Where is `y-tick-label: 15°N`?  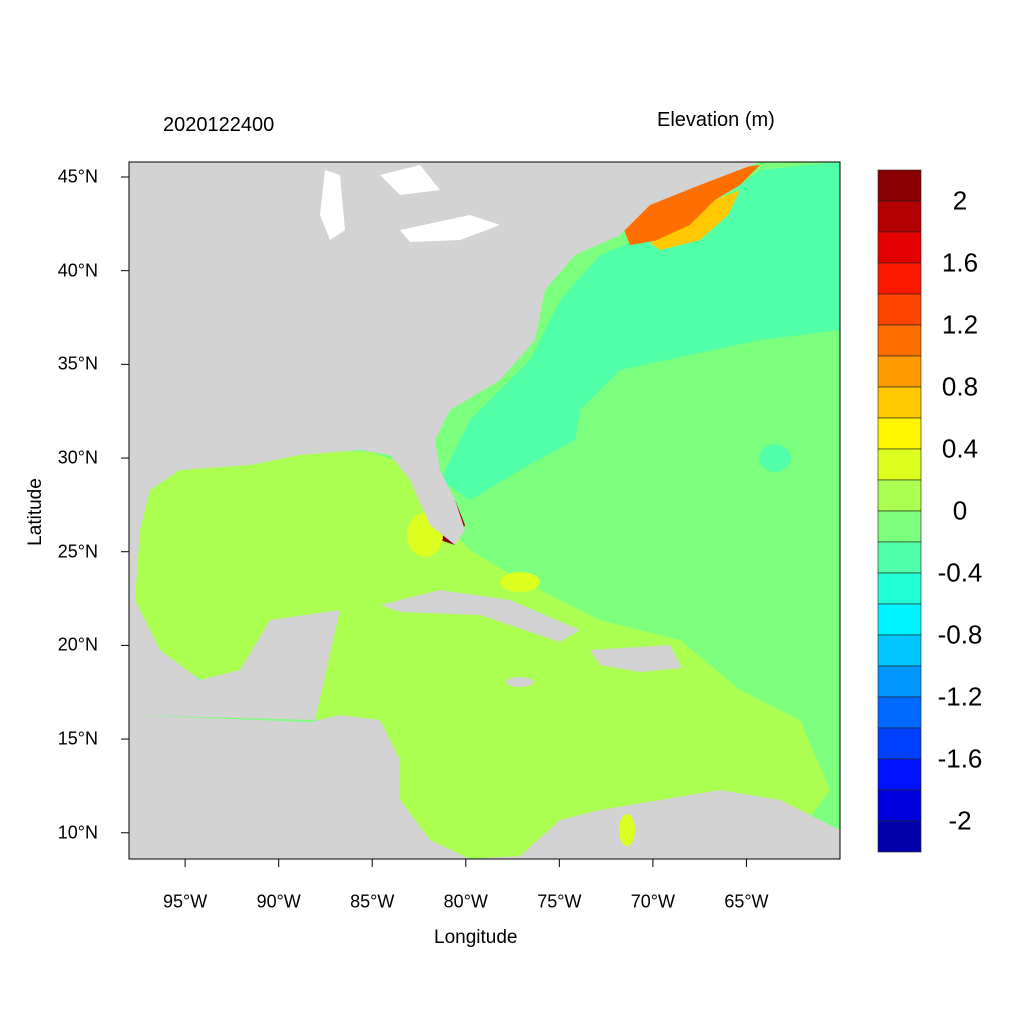 y-tick-label: 15°N is located at coordinates (77, 738).